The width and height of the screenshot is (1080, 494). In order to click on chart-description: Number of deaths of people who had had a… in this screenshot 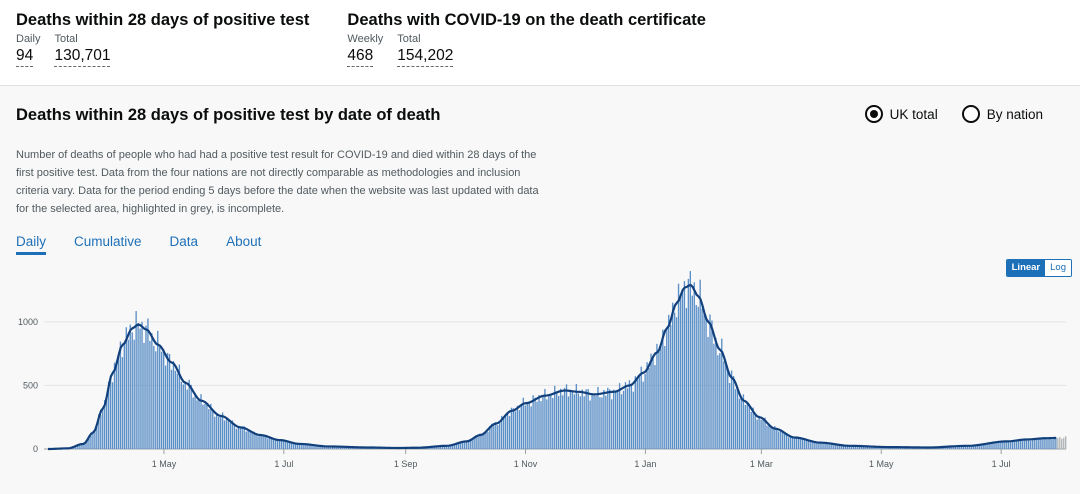, I will do `click(277, 182)`.